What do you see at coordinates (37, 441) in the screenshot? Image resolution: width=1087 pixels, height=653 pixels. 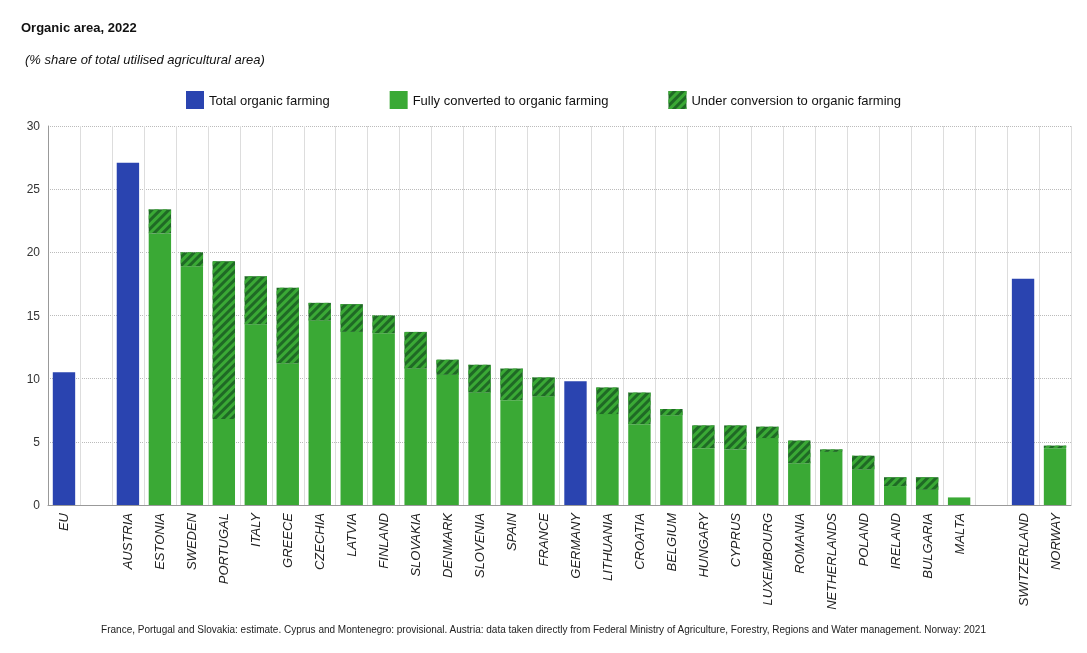 I see `y-tick-label: 5` at bounding box center [37, 441].